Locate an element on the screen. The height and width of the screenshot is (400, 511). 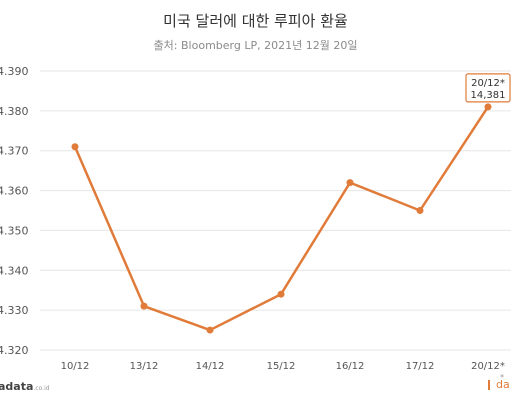
brand-logo-right: da is located at coordinates (499, 384).